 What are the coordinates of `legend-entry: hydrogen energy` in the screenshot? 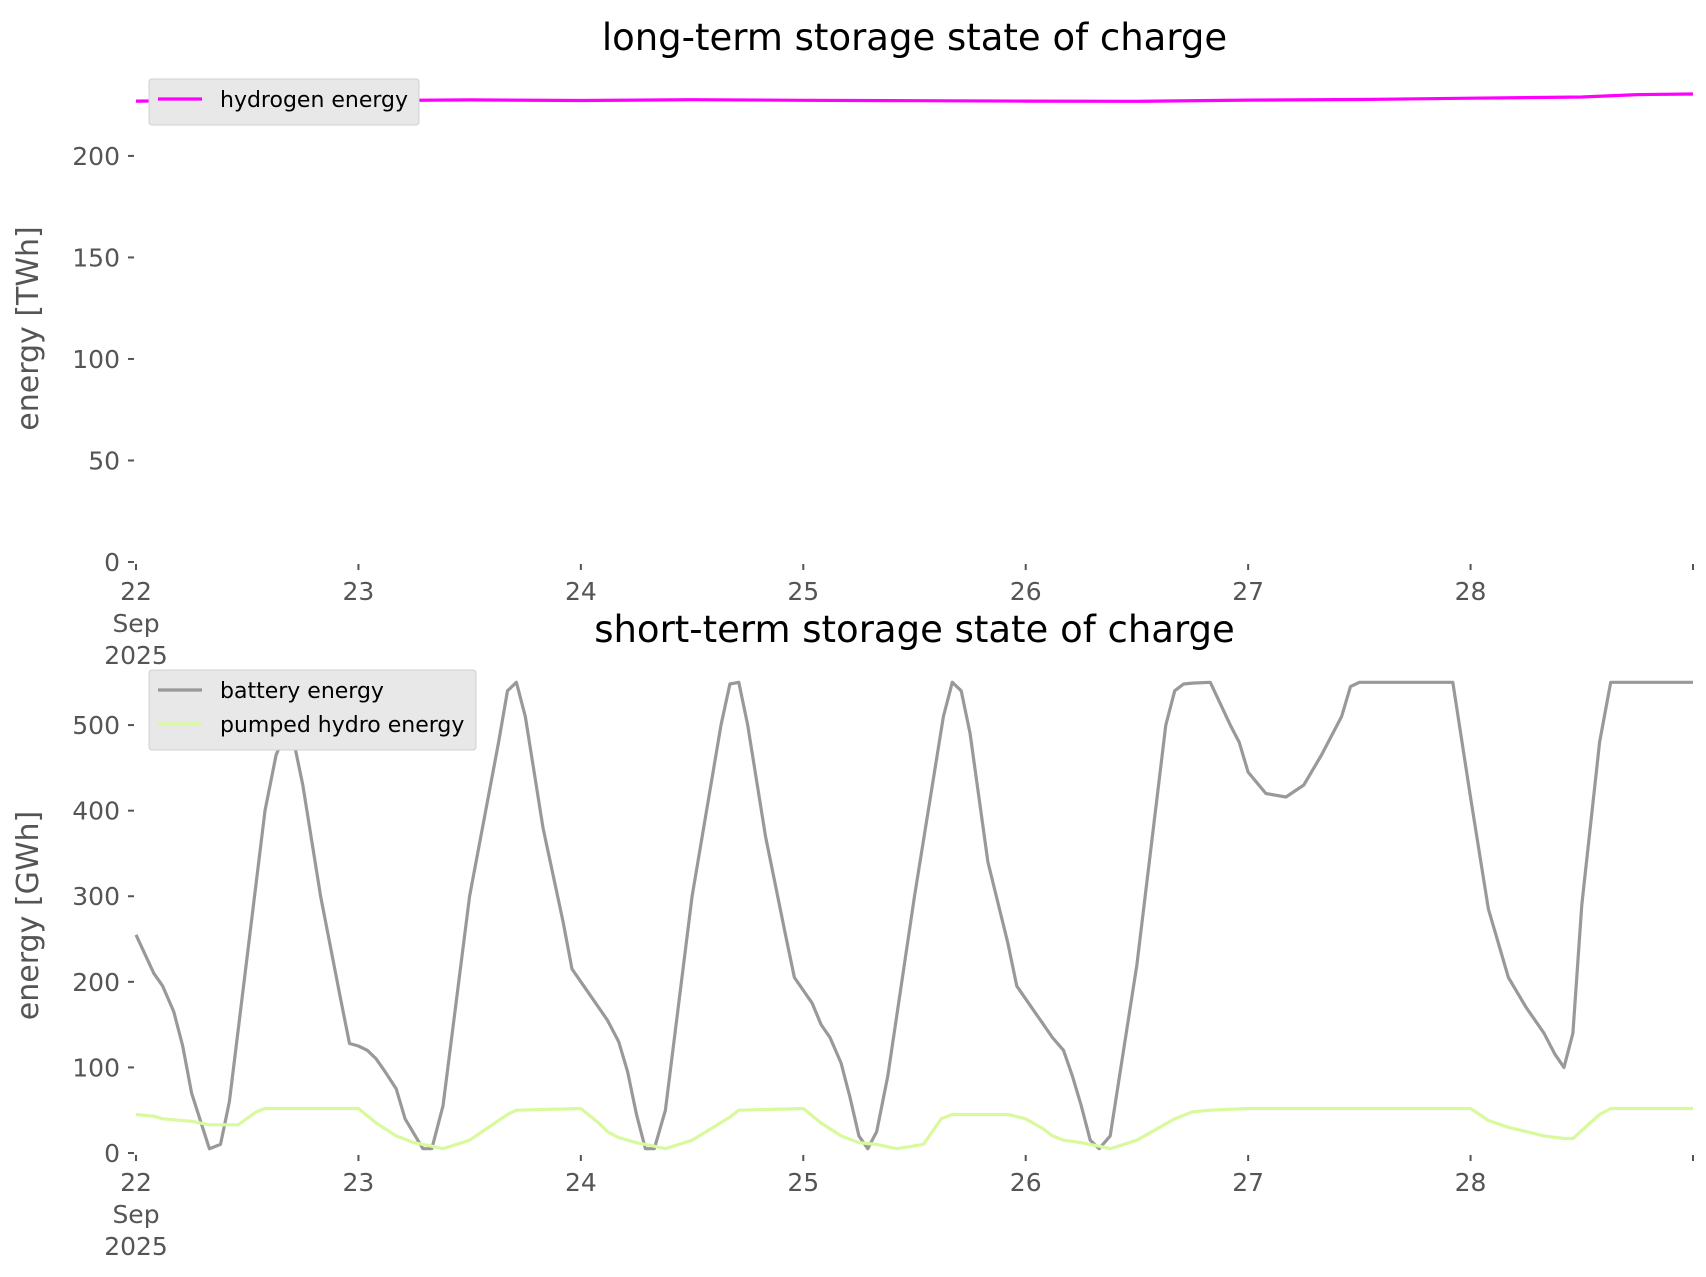 It's located at (314, 100).